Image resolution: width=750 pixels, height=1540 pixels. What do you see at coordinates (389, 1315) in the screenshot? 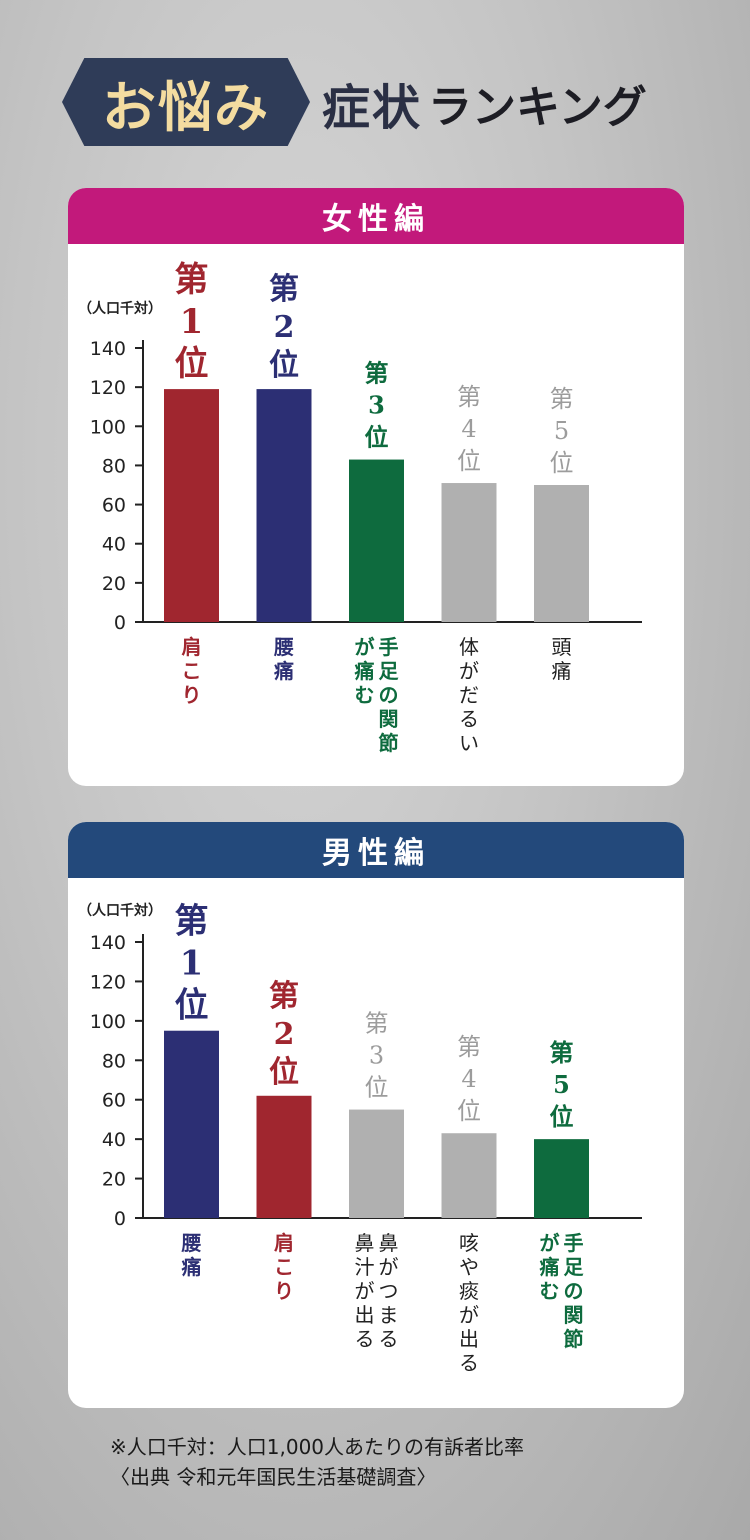
I see `category-label-char: ま` at bounding box center [389, 1315].